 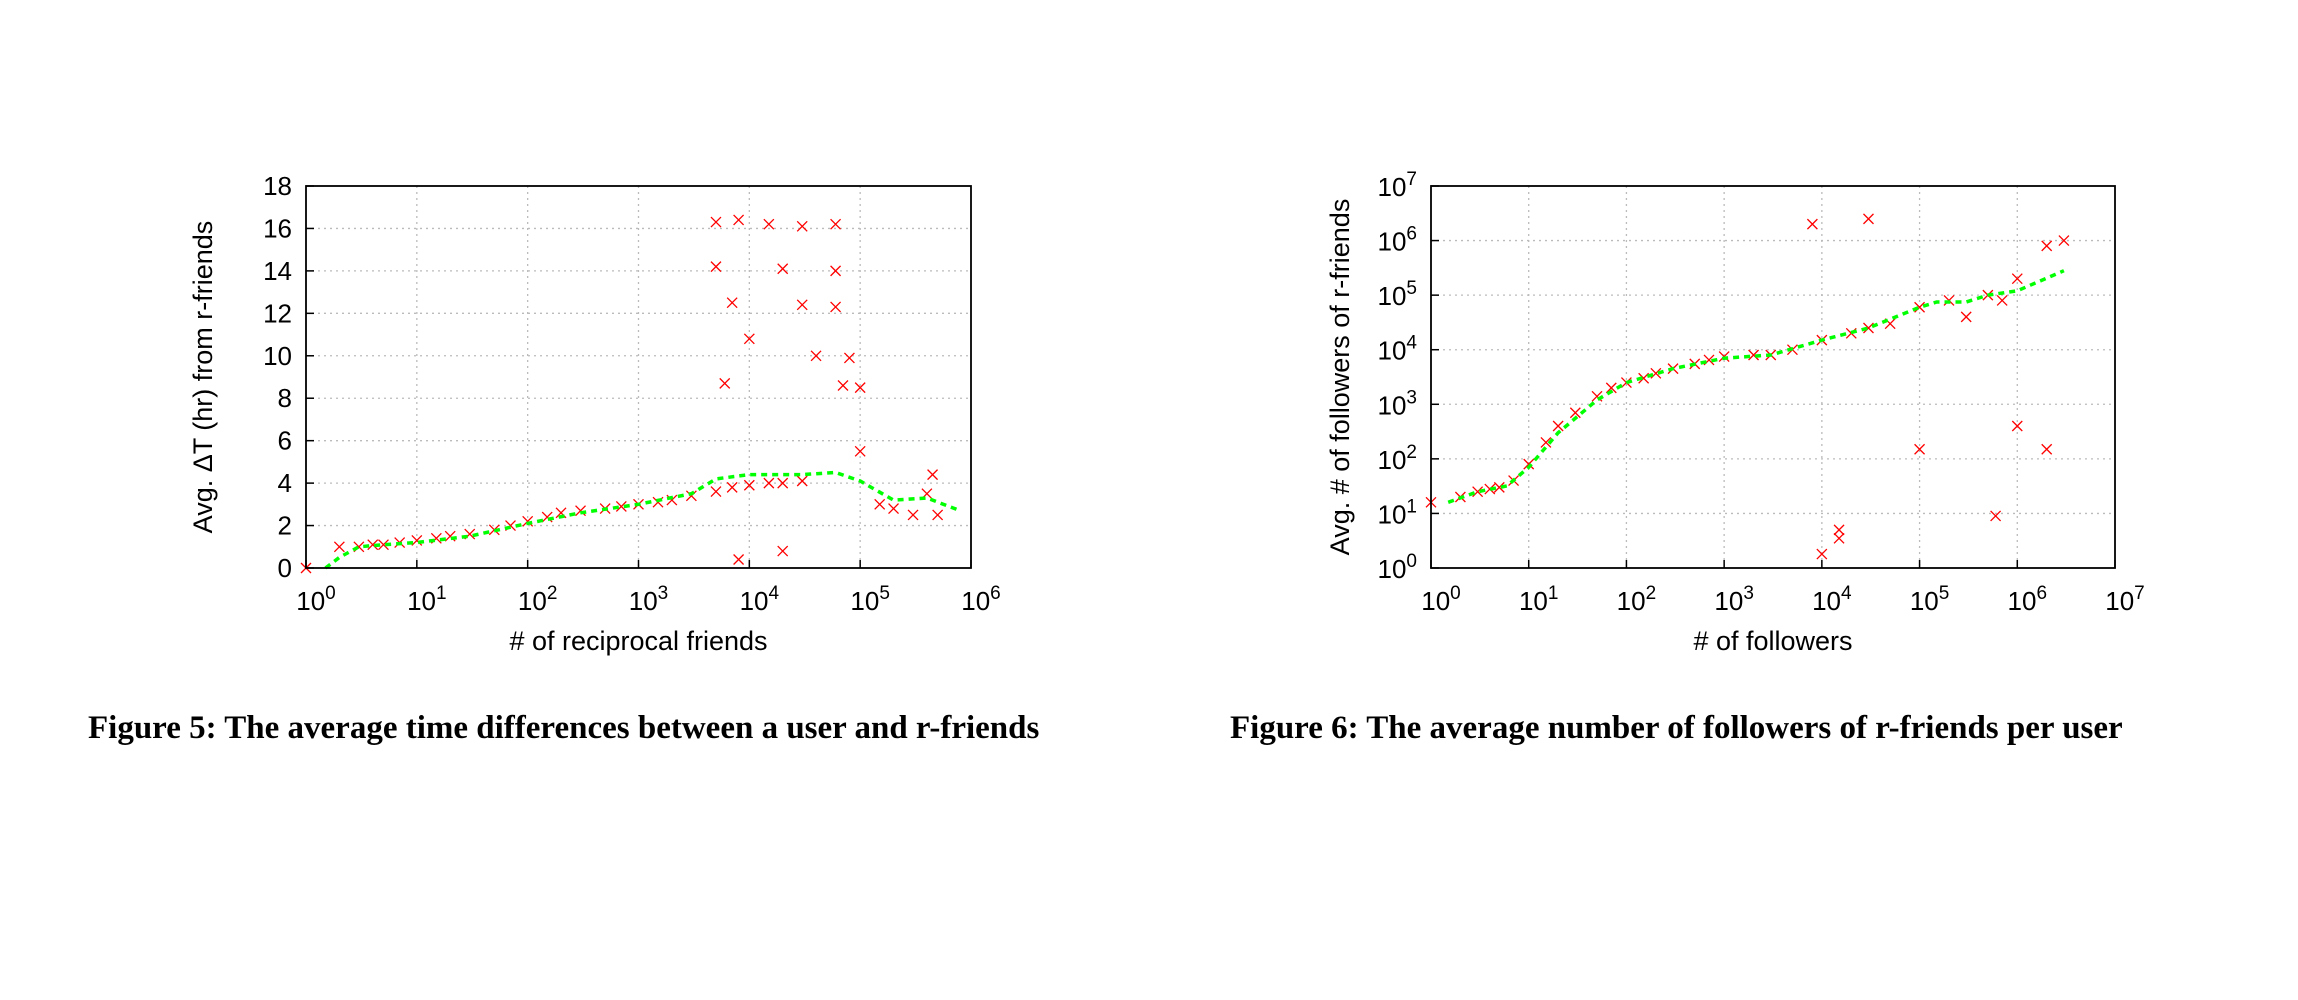 I want to click on y-axis-label: Avg. # of followers of r-friends, so click(x=1340, y=377).